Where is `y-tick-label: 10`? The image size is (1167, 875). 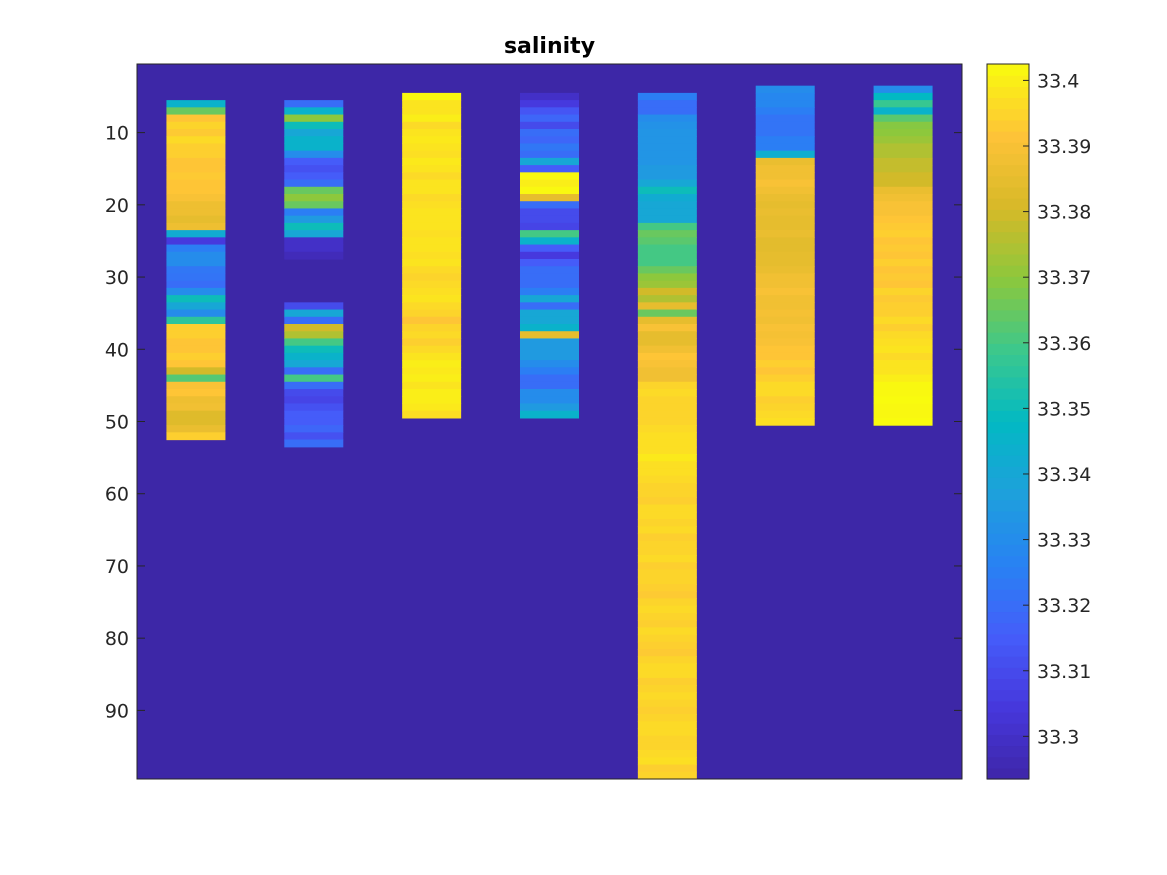
y-tick-label: 10 is located at coordinates (117, 134).